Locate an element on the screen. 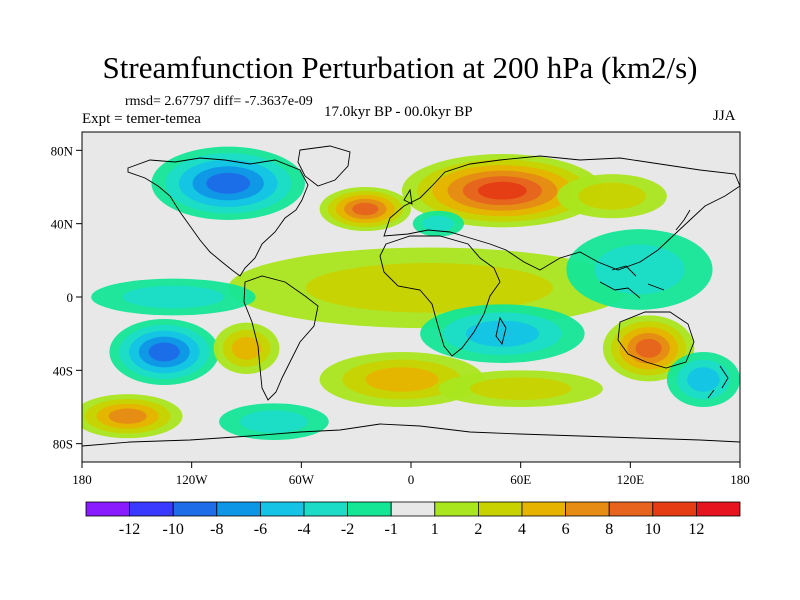 The image size is (800, 600). contour-south-pacific-low-level--8 is located at coordinates (164, 352).